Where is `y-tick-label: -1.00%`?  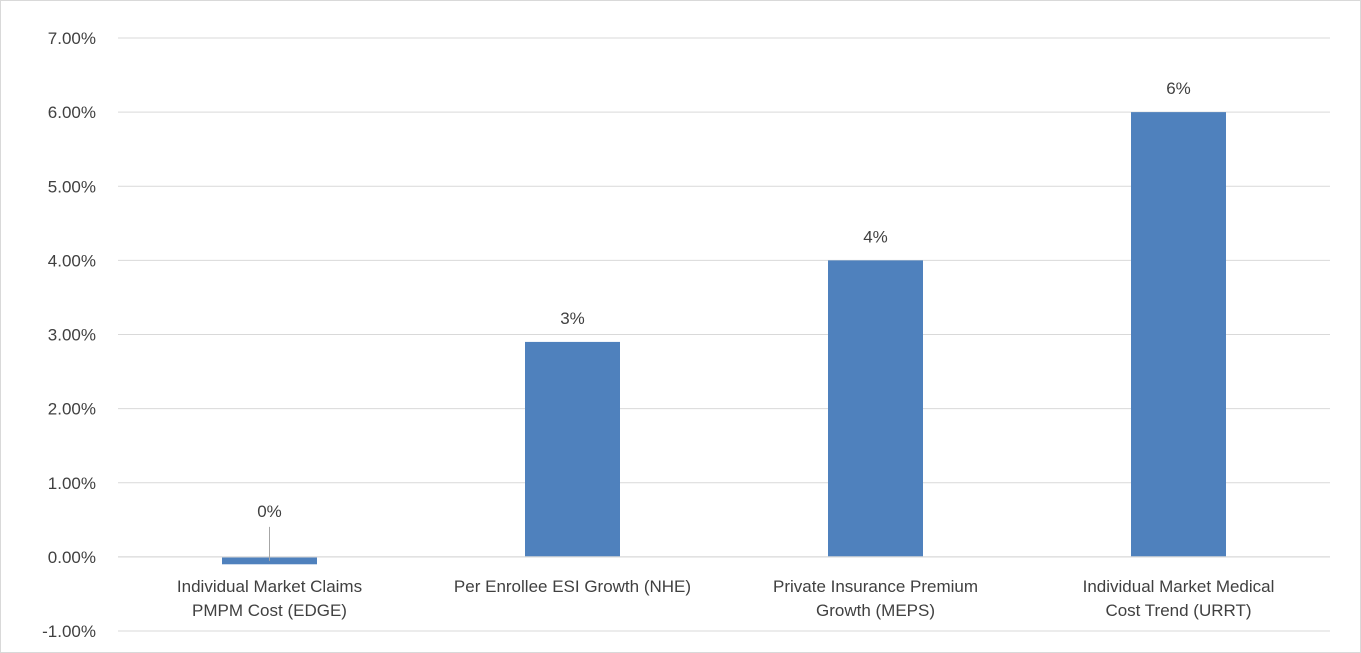 y-tick-label: -1.00% is located at coordinates (69, 631).